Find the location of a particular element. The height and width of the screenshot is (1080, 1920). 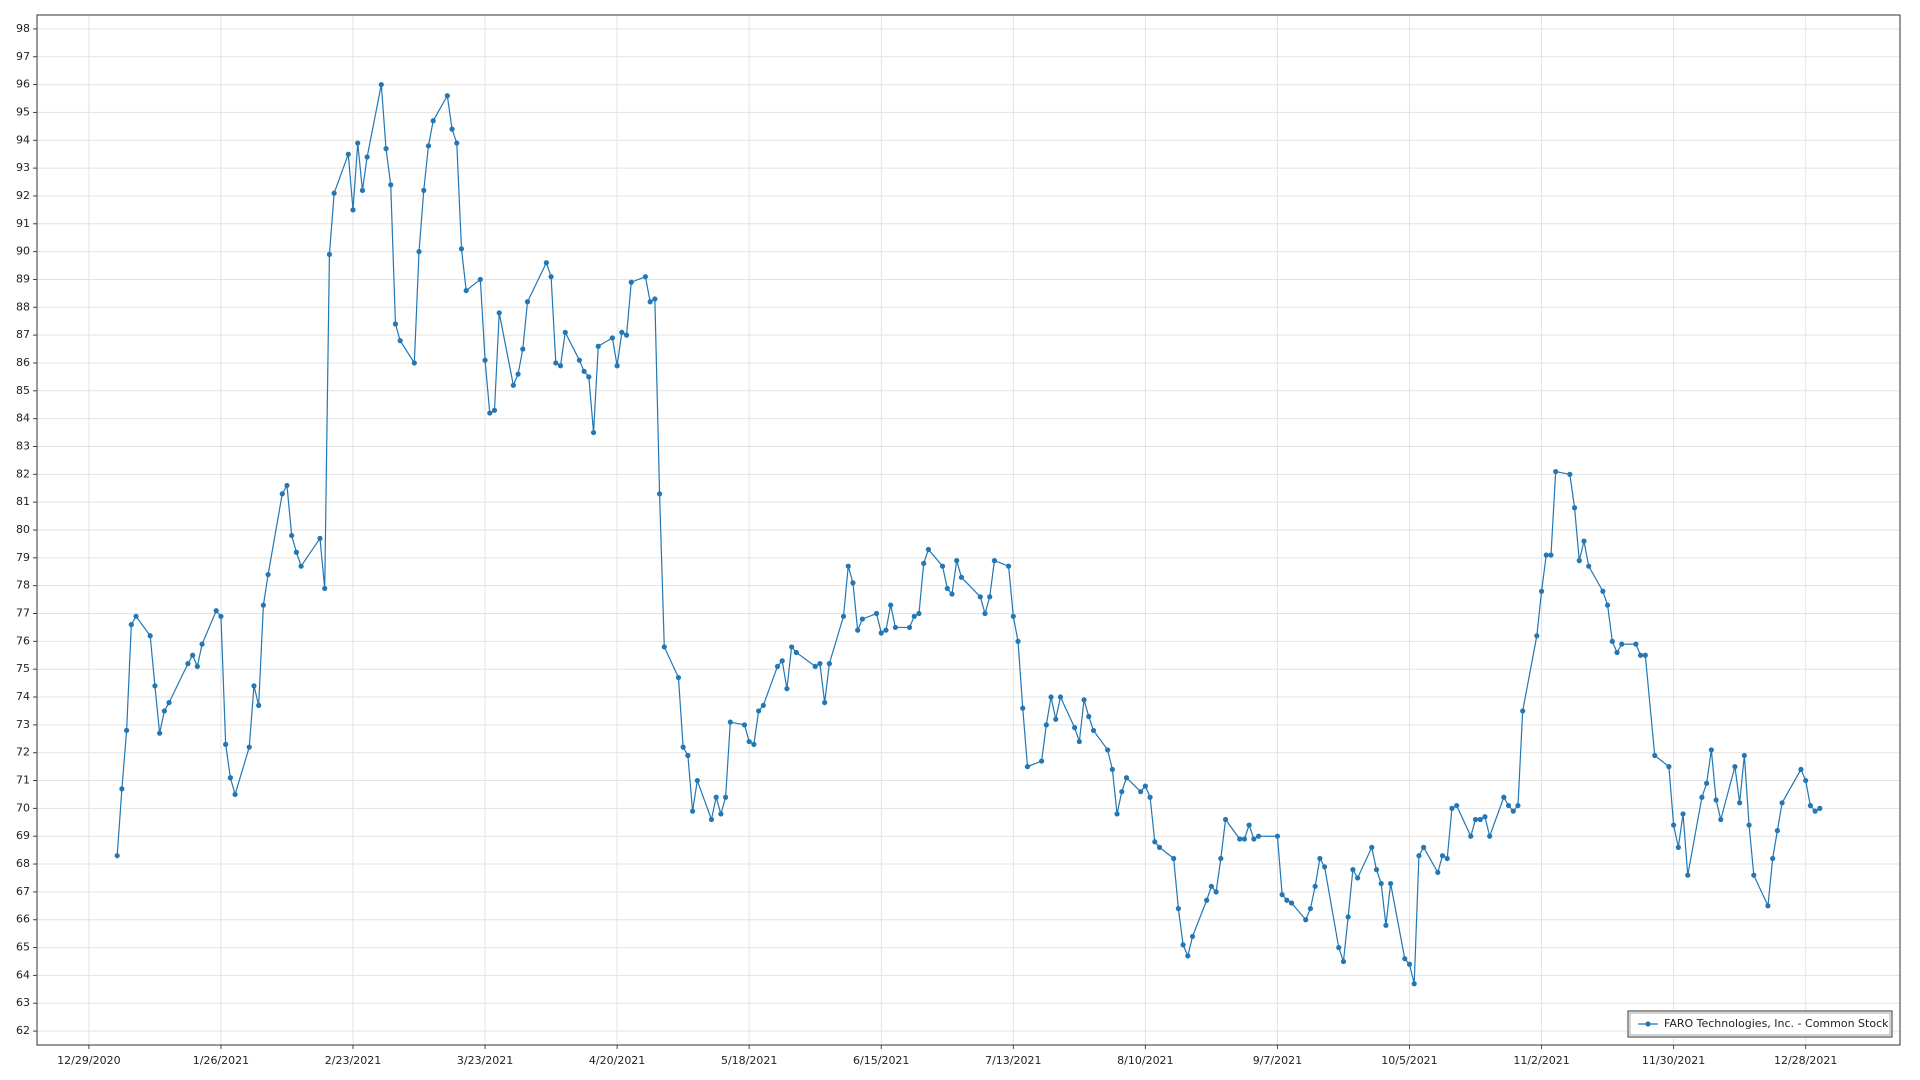

x-tick-label: 12/28/2021 is located at coordinates (1805, 1060).